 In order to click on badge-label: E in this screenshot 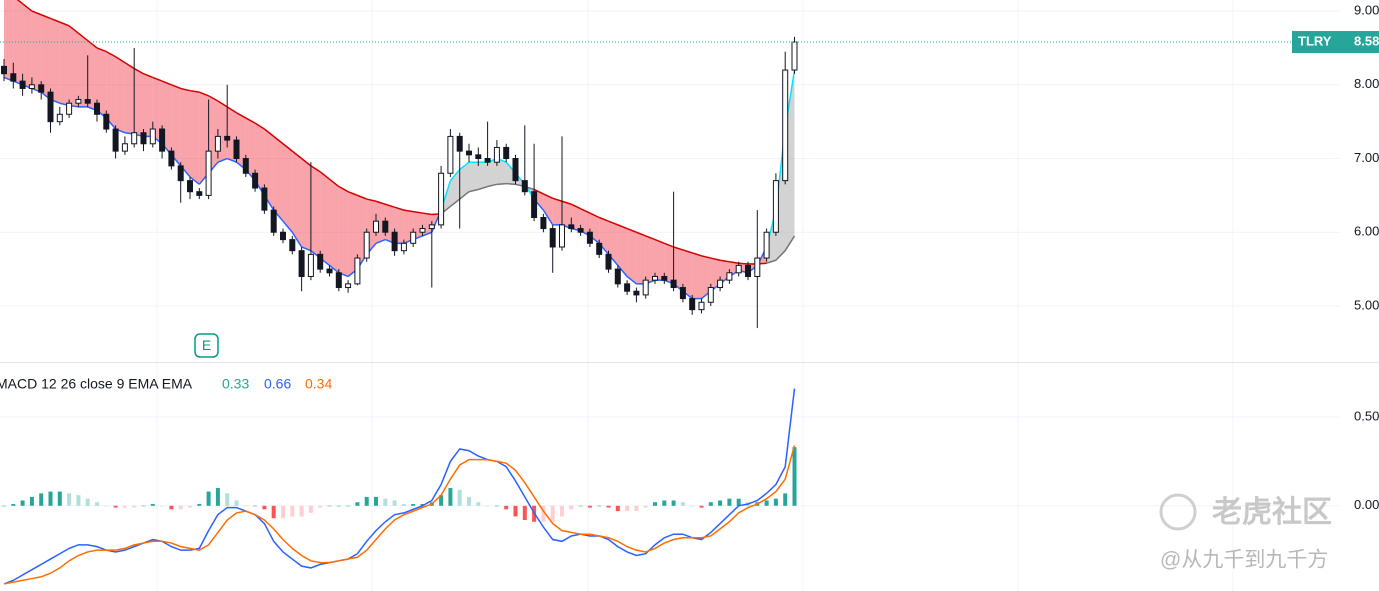, I will do `click(206, 345)`.